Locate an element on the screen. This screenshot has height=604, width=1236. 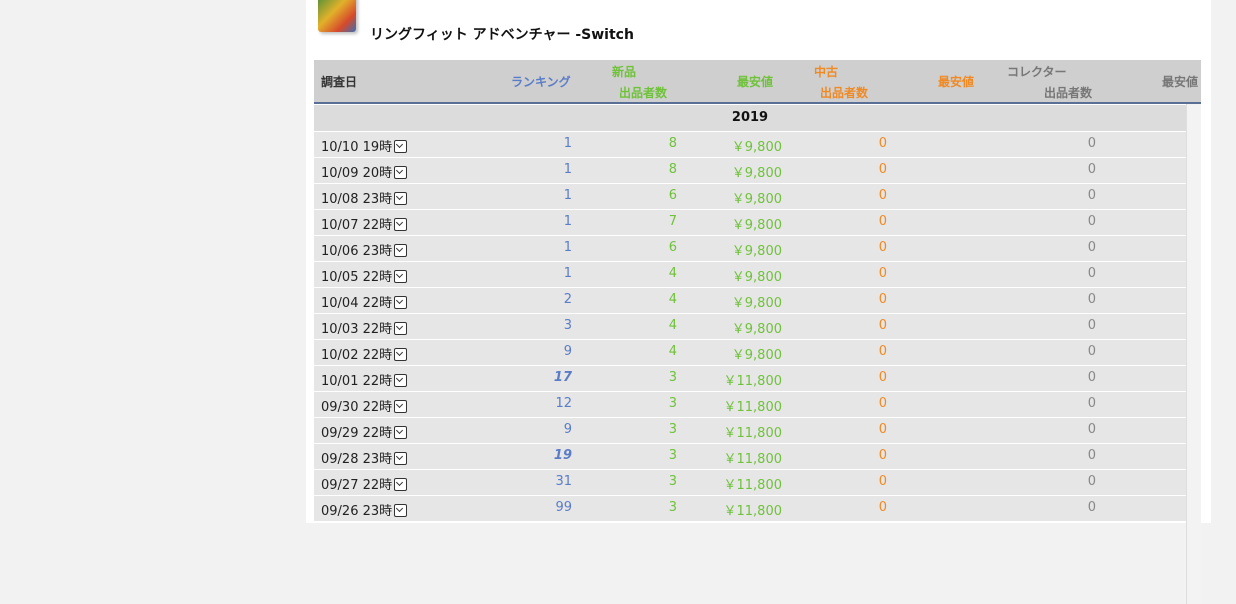
table-row: 09/26 23時 99 3 ￥11,800 0 0 is located at coordinates (750, 508).